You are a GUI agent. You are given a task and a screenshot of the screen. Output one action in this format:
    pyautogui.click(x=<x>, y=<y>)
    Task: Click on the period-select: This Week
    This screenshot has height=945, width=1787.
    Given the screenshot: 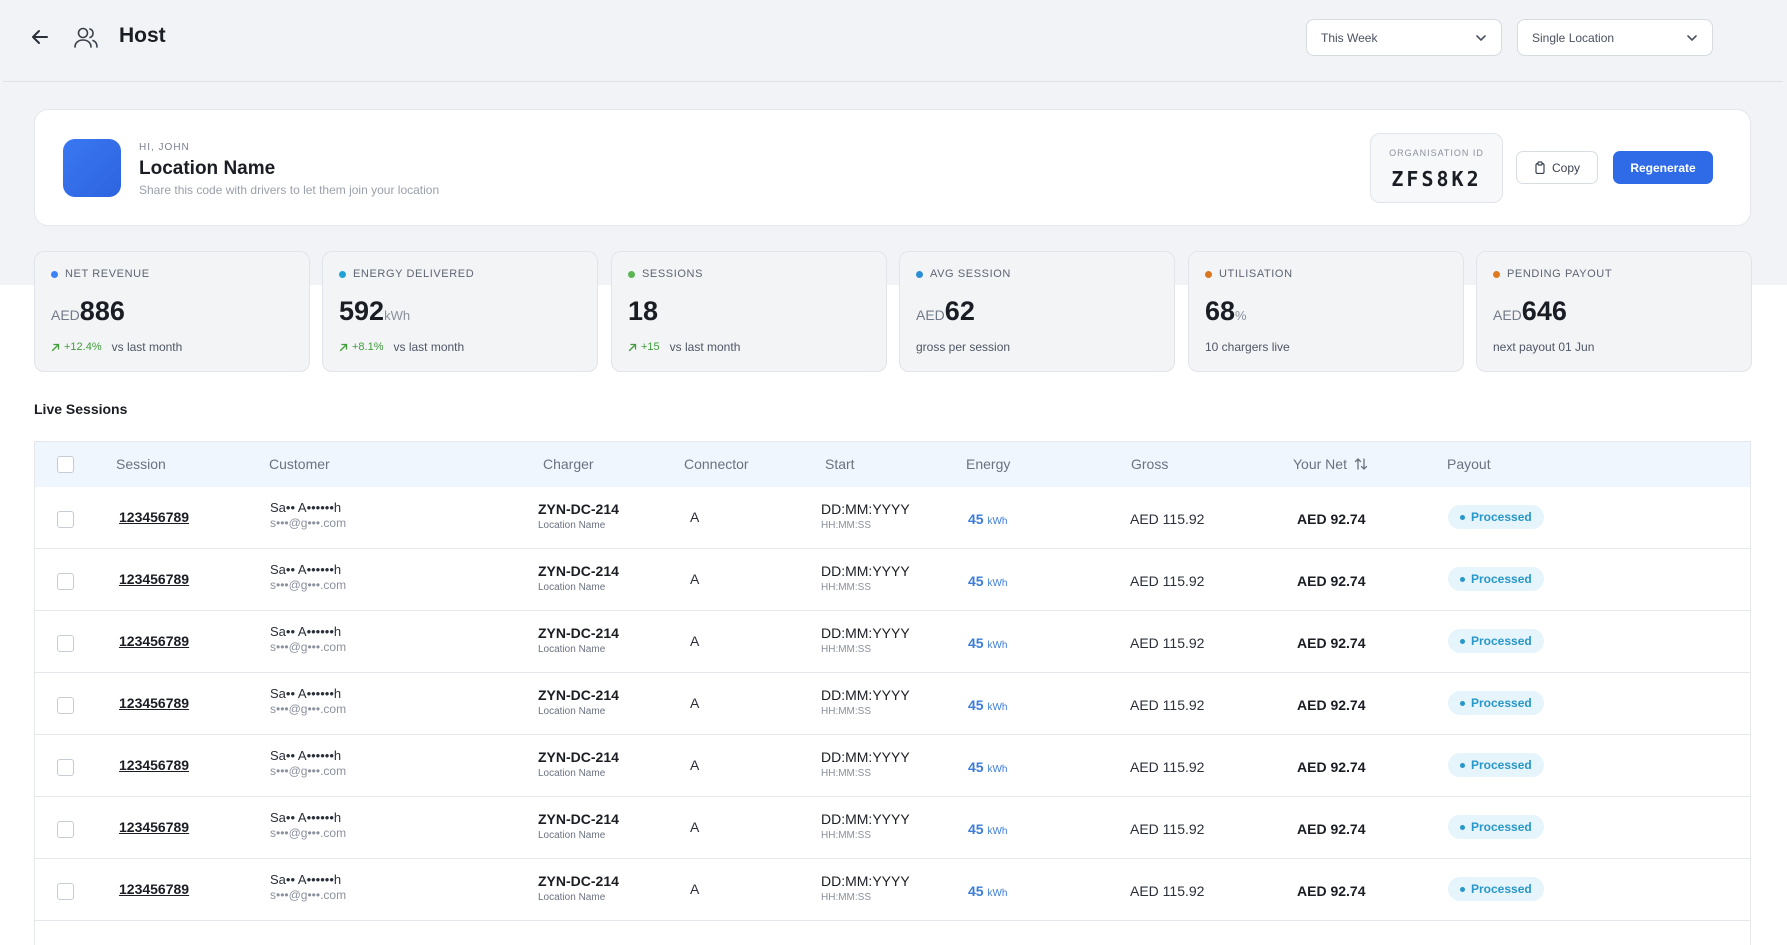 What is the action you would take?
    pyautogui.click(x=1404, y=37)
    